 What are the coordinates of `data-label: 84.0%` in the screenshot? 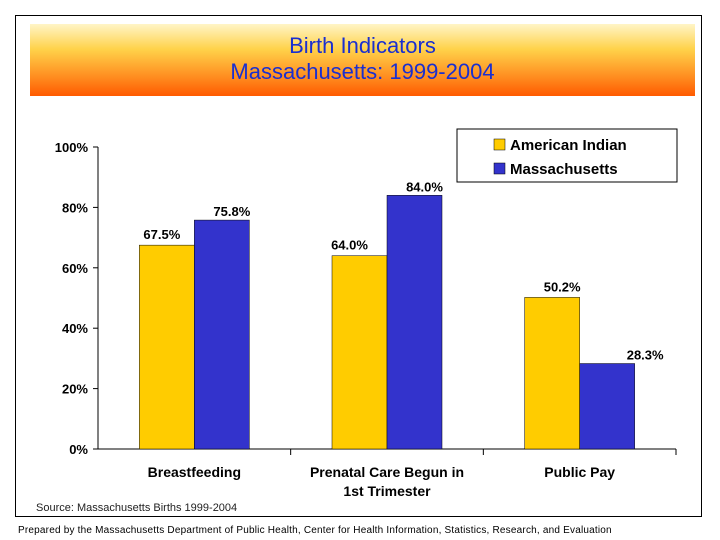 It's located at (424, 186).